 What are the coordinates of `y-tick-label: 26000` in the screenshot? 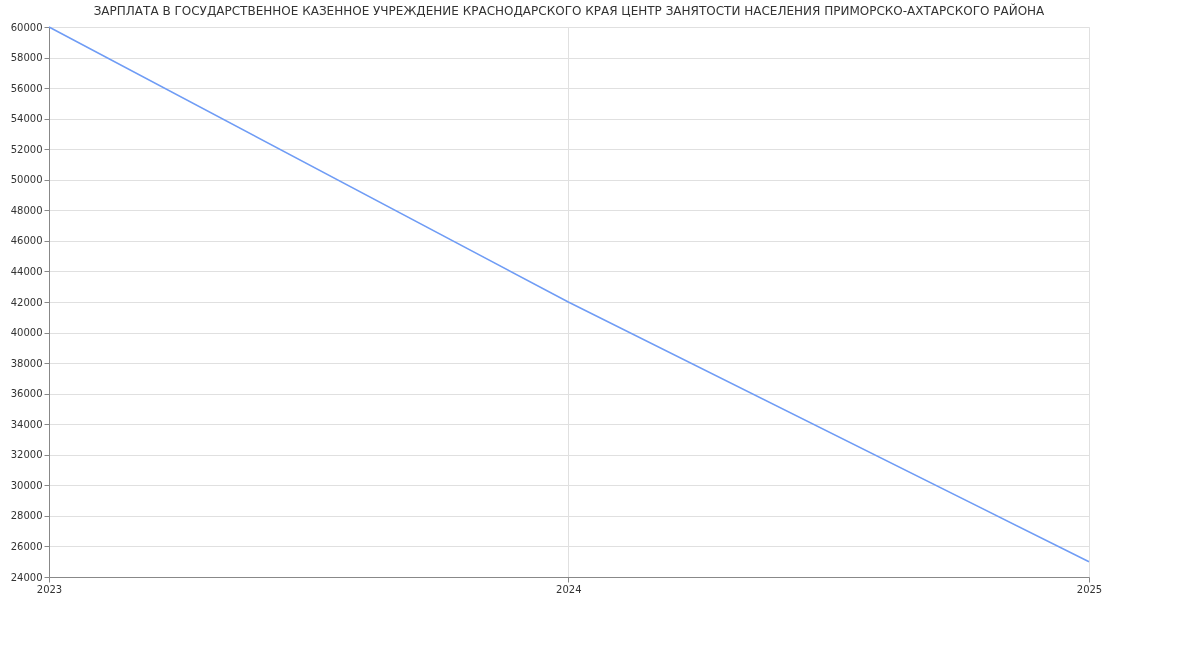 It's located at (26, 546).